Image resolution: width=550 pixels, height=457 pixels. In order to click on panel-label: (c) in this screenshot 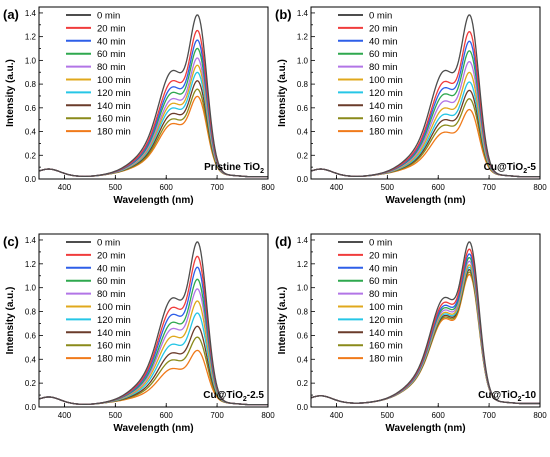, I will do `click(11, 241)`.